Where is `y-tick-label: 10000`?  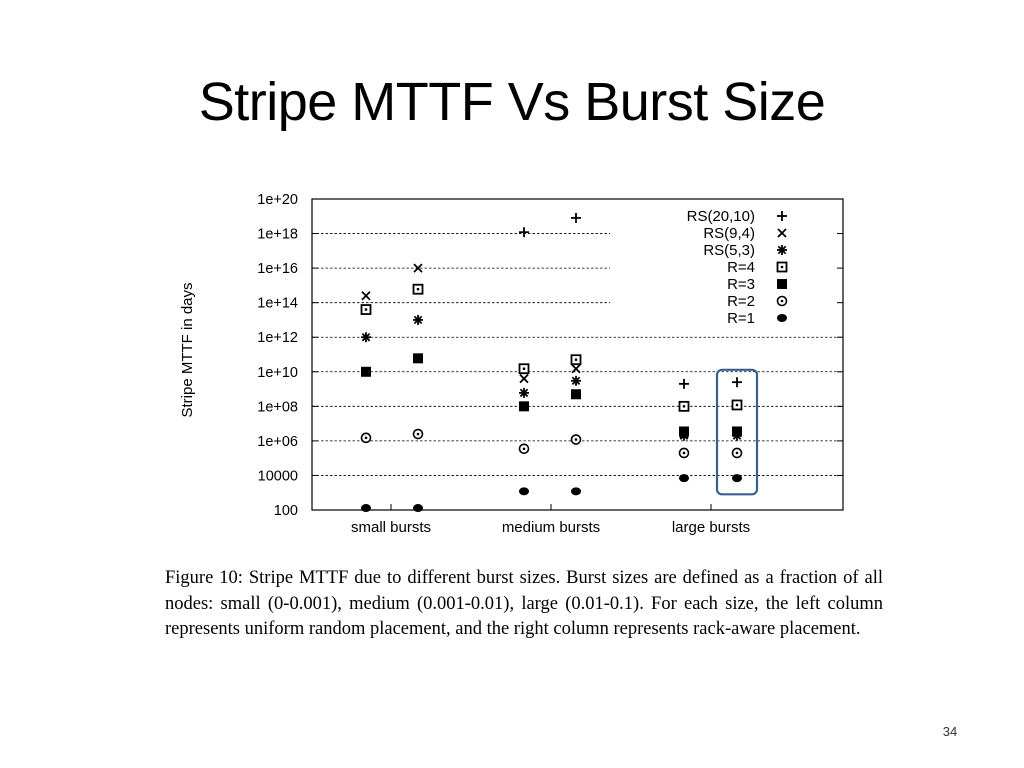 y-tick-label: 10000 is located at coordinates (278, 476).